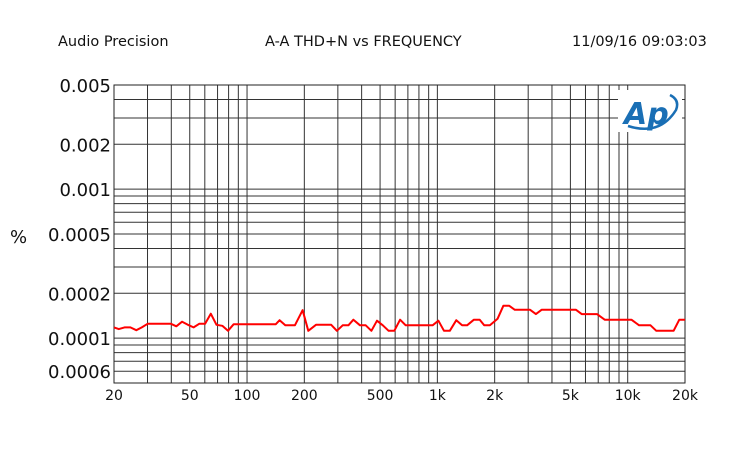 The height and width of the screenshot is (450, 750). I want to click on y-tick-label: 0.0001, so click(79, 339).